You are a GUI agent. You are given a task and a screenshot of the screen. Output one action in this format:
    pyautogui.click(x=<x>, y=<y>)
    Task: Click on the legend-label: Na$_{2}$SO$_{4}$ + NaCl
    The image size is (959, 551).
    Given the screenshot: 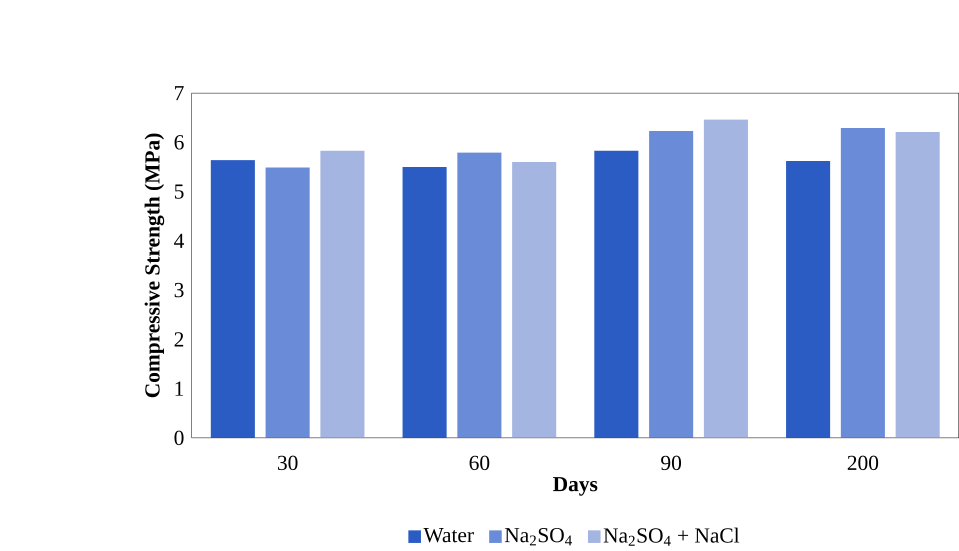 What is the action you would take?
    pyautogui.click(x=672, y=537)
    